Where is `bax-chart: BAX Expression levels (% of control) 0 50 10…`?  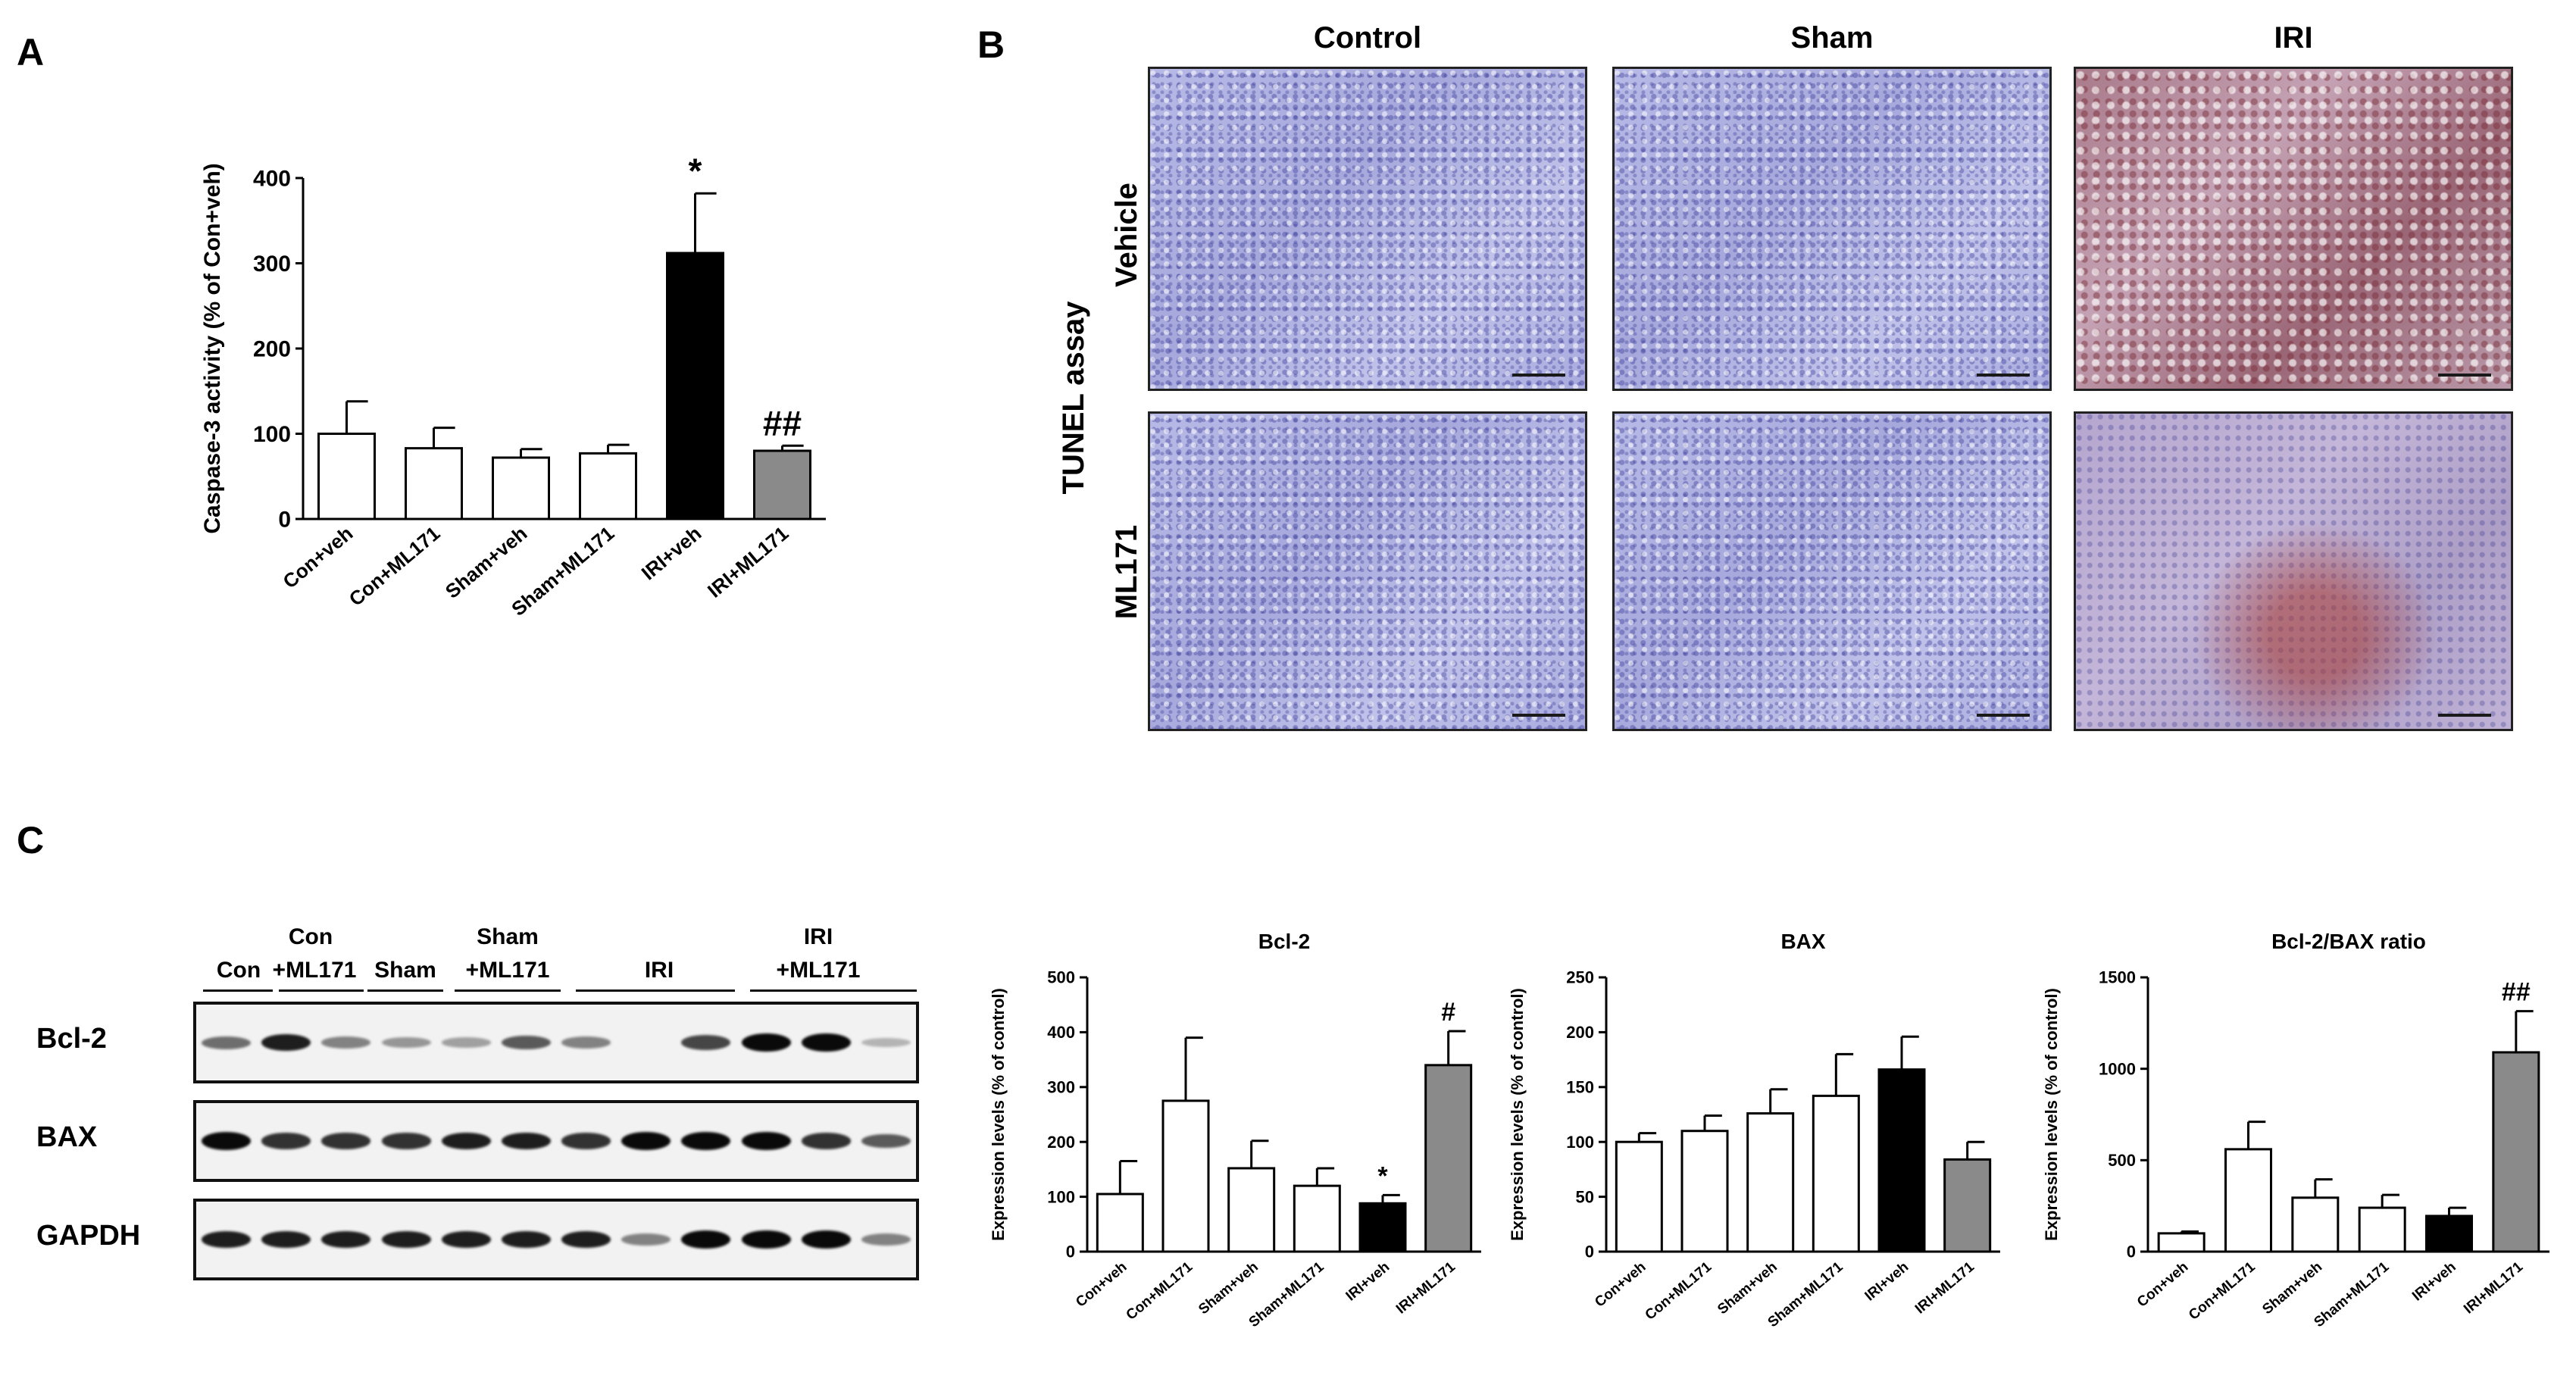
bax-chart: BAX Expression levels (% of control) 0 50 10… is located at coordinates (1754, 1130).